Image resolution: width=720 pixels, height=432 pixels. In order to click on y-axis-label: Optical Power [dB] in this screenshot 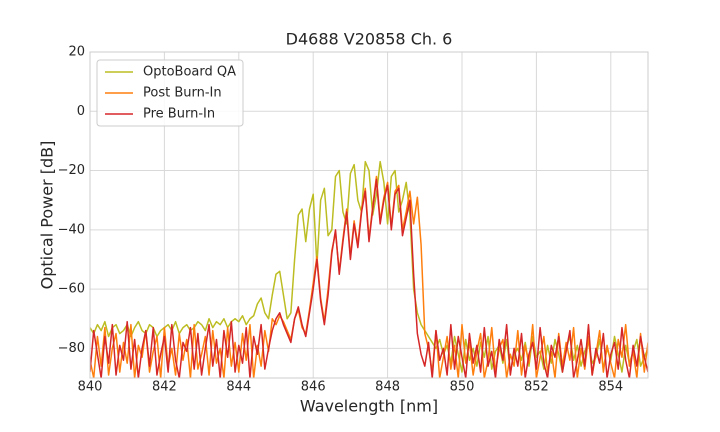, I will do `click(47, 215)`.